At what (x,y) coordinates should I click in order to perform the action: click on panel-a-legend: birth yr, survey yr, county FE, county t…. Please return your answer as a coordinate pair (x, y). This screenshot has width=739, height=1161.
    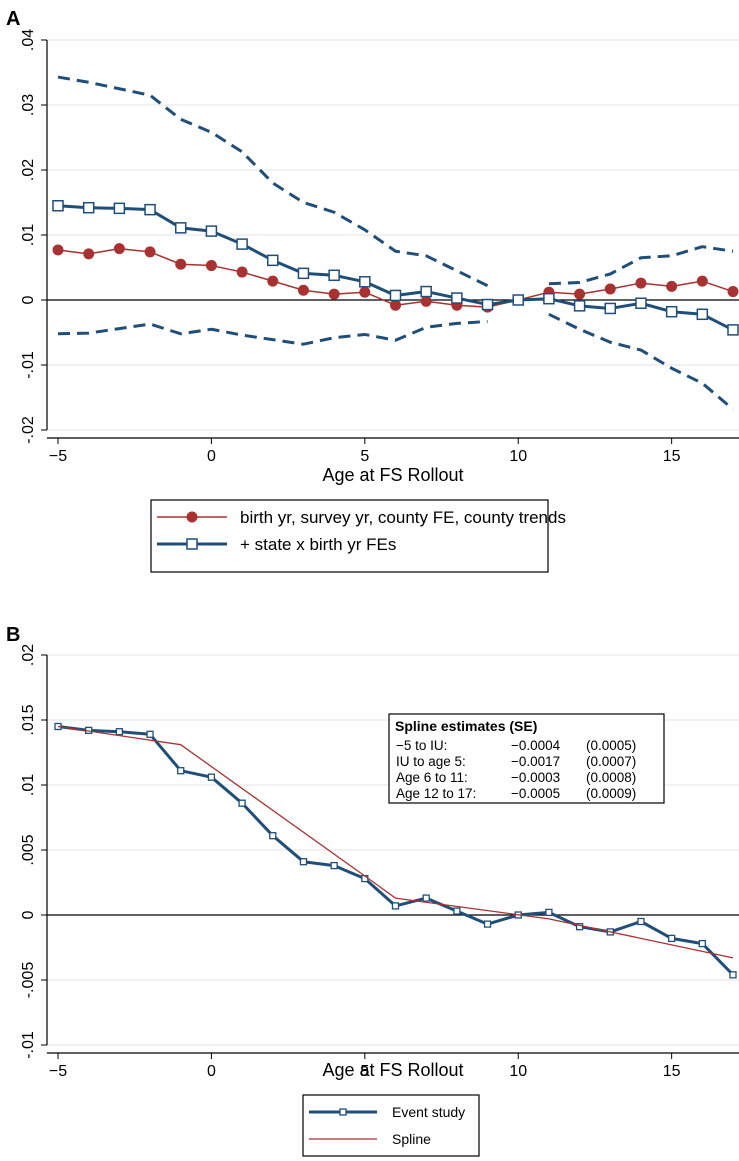
    Looking at the image, I should click on (358, 536).